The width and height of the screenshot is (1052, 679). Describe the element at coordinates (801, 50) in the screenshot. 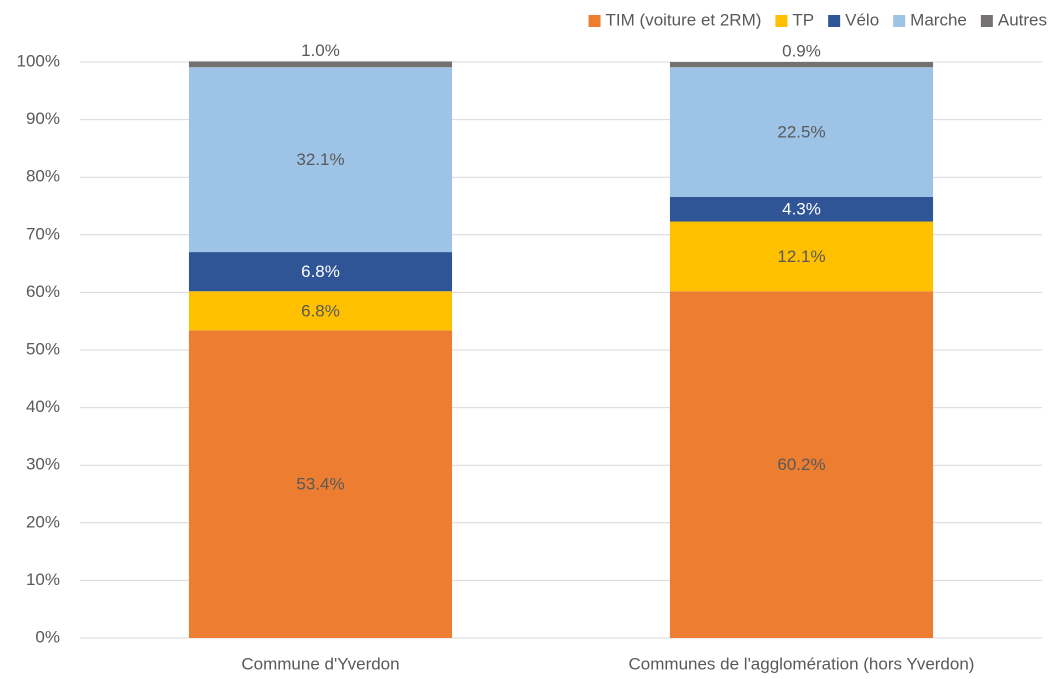

I see `data-label: 0.9%` at that location.